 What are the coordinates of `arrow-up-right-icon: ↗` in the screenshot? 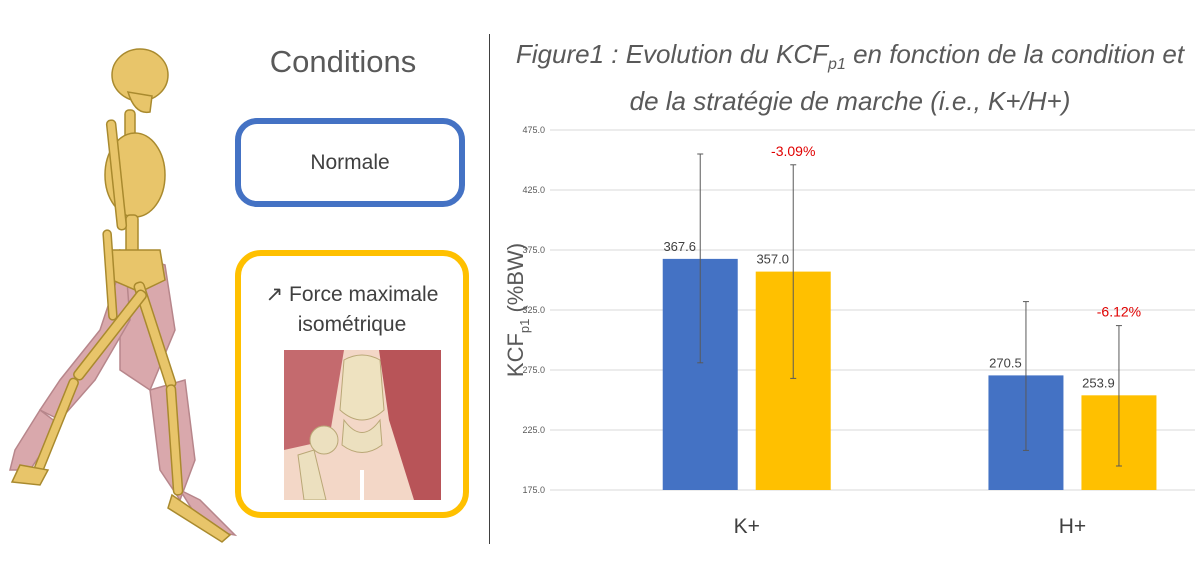 It's located at (274, 294).